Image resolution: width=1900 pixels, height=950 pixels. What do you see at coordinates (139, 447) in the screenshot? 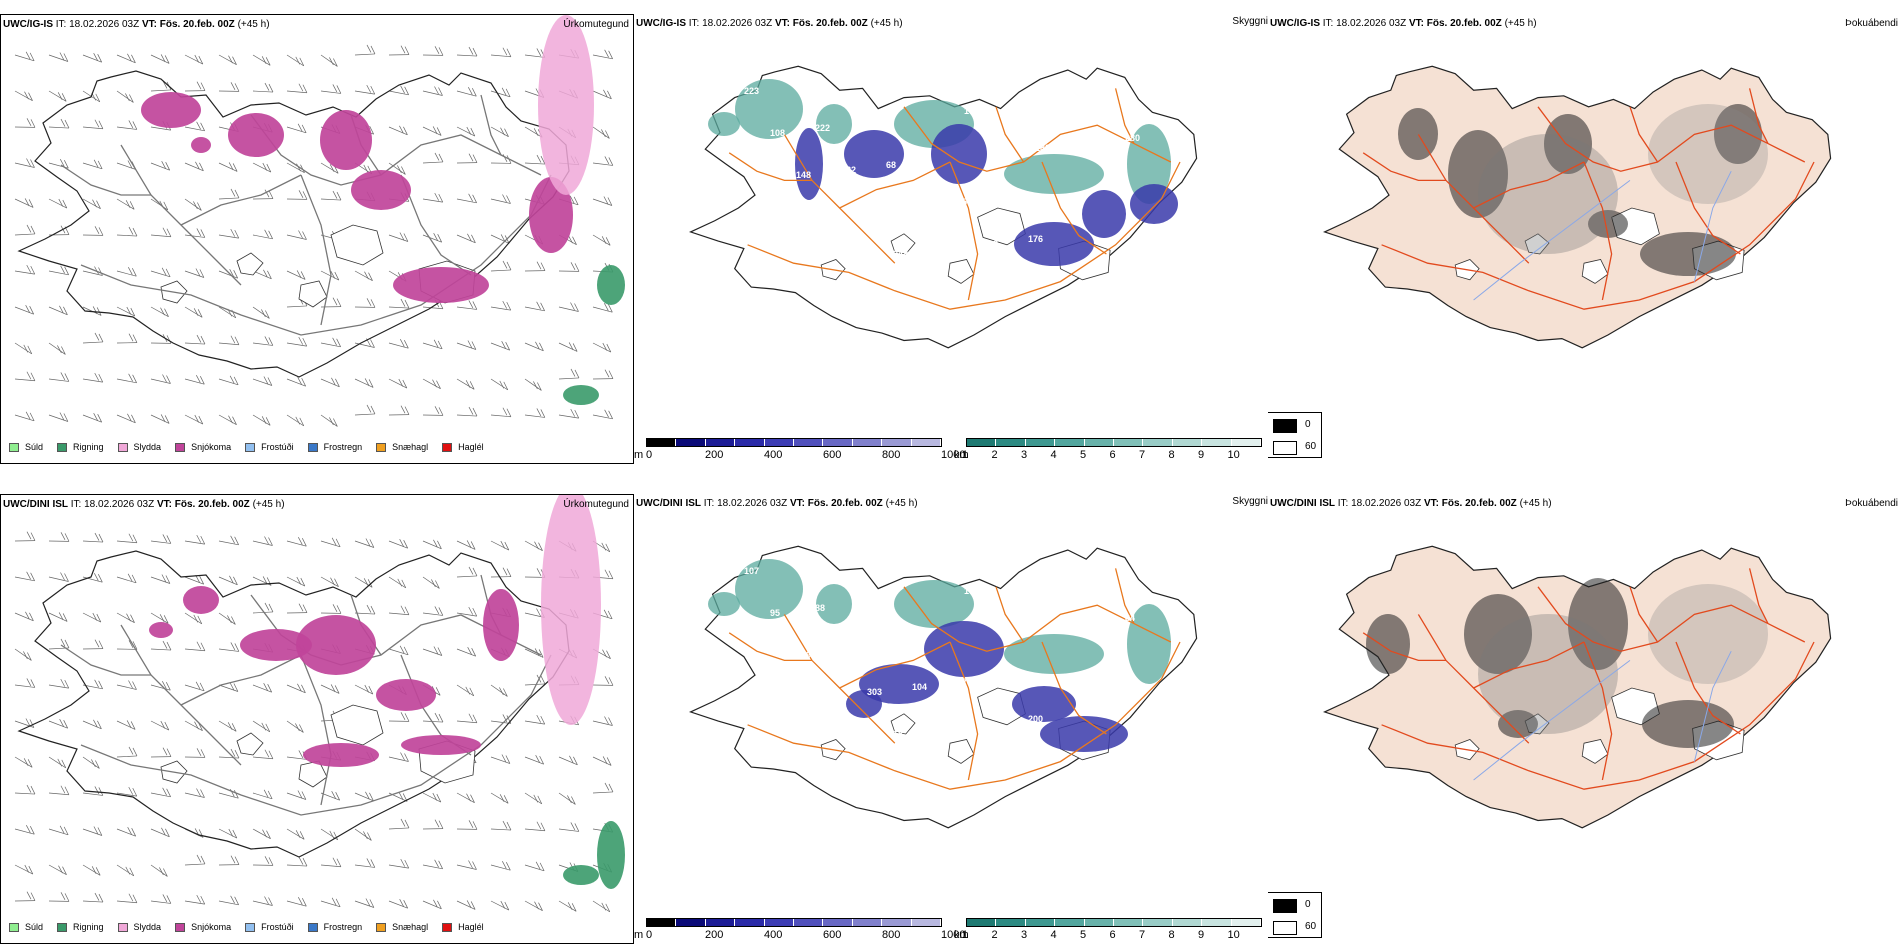
I see `legend-item: Slydda` at bounding box center [139, 447].